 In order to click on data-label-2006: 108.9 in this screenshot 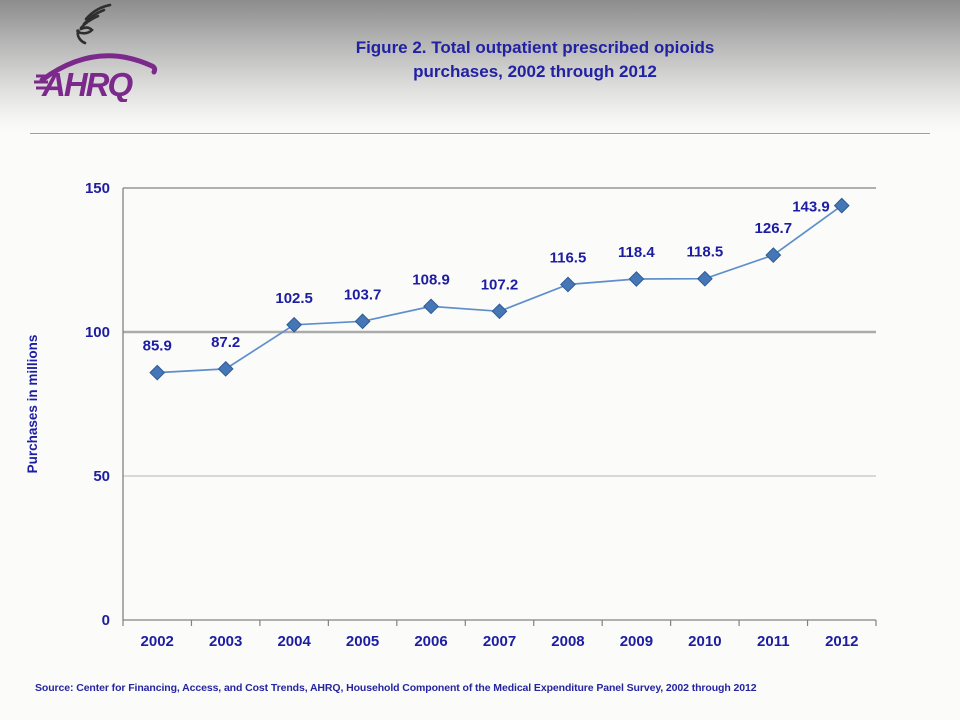, I will do `click(431, 279)`.